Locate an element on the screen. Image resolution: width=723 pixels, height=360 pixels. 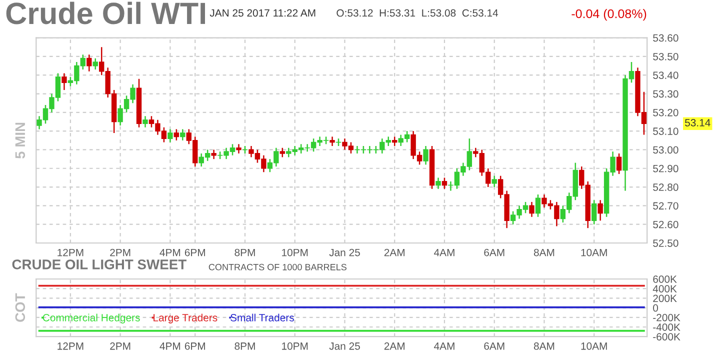
legend-label: Commercial Hedgers is located at coordinates (91, 319).